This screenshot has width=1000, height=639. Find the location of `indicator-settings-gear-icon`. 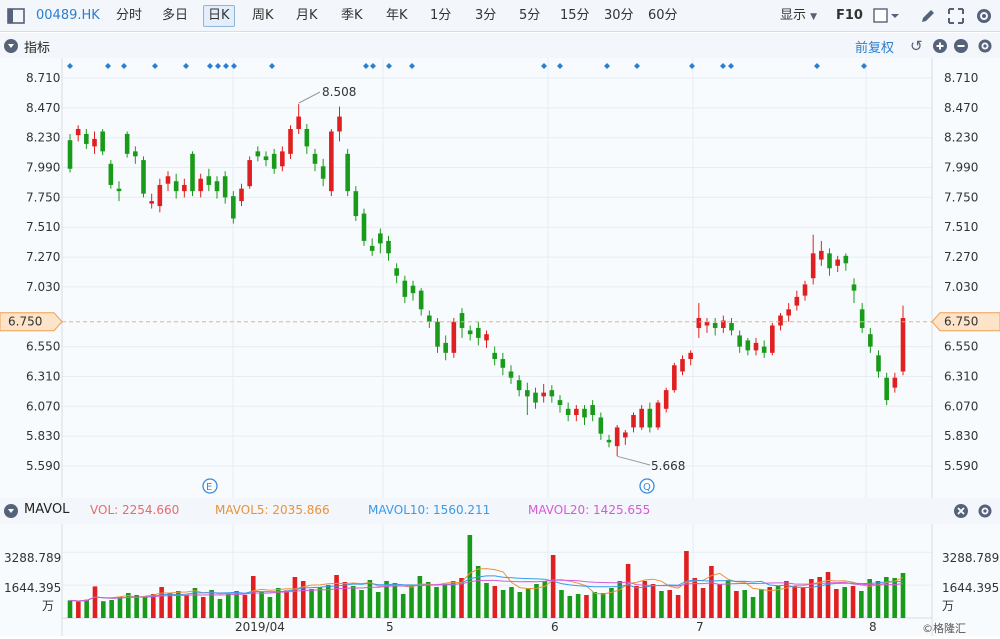

indicator-settings-gear-icon is located at coordinates (985, 47).